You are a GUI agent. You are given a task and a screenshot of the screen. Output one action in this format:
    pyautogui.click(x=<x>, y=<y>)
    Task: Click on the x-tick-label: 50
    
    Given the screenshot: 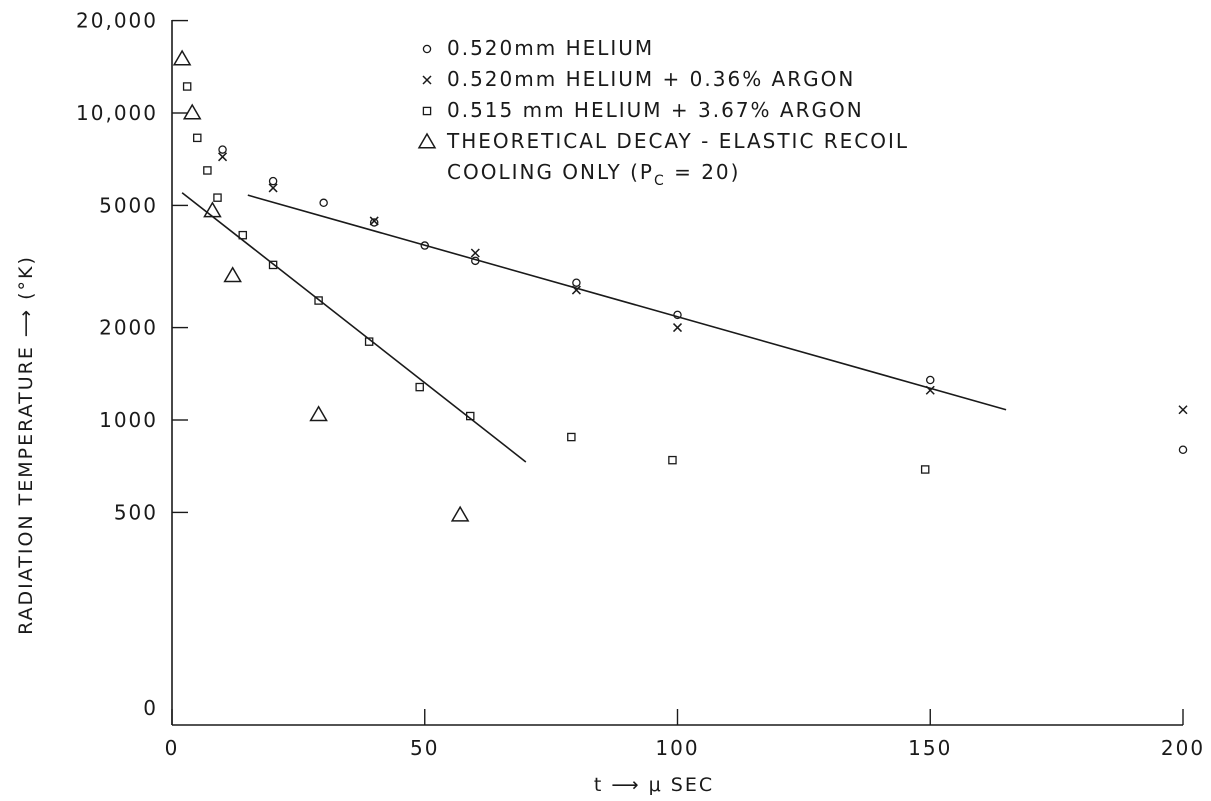 What is the action you would take?
    pyautogui.click(x=424, y=748)
    